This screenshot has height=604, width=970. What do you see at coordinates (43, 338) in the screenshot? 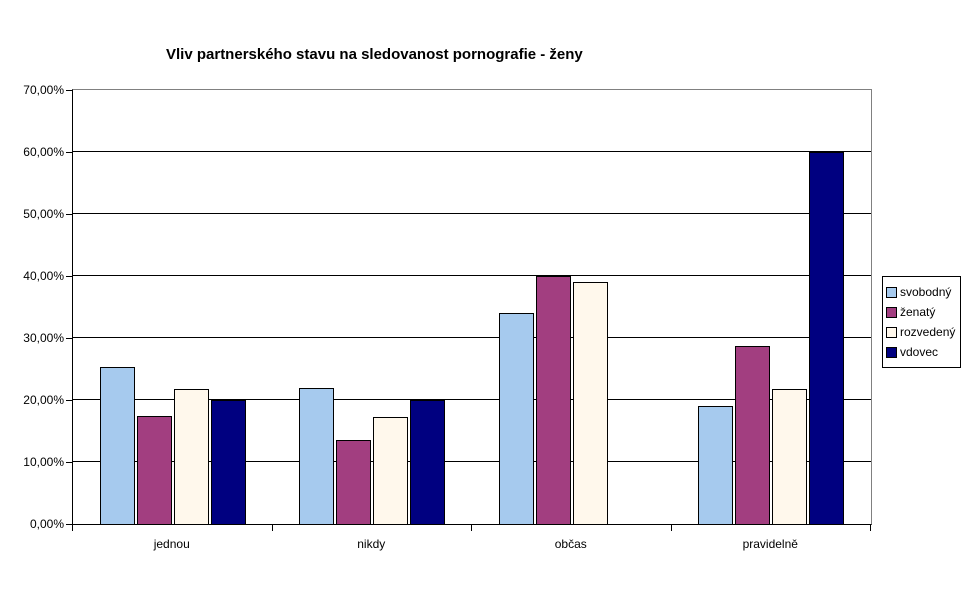
I see `y-axis-tick-label: 30,00%` at bounding box center [43, 338].